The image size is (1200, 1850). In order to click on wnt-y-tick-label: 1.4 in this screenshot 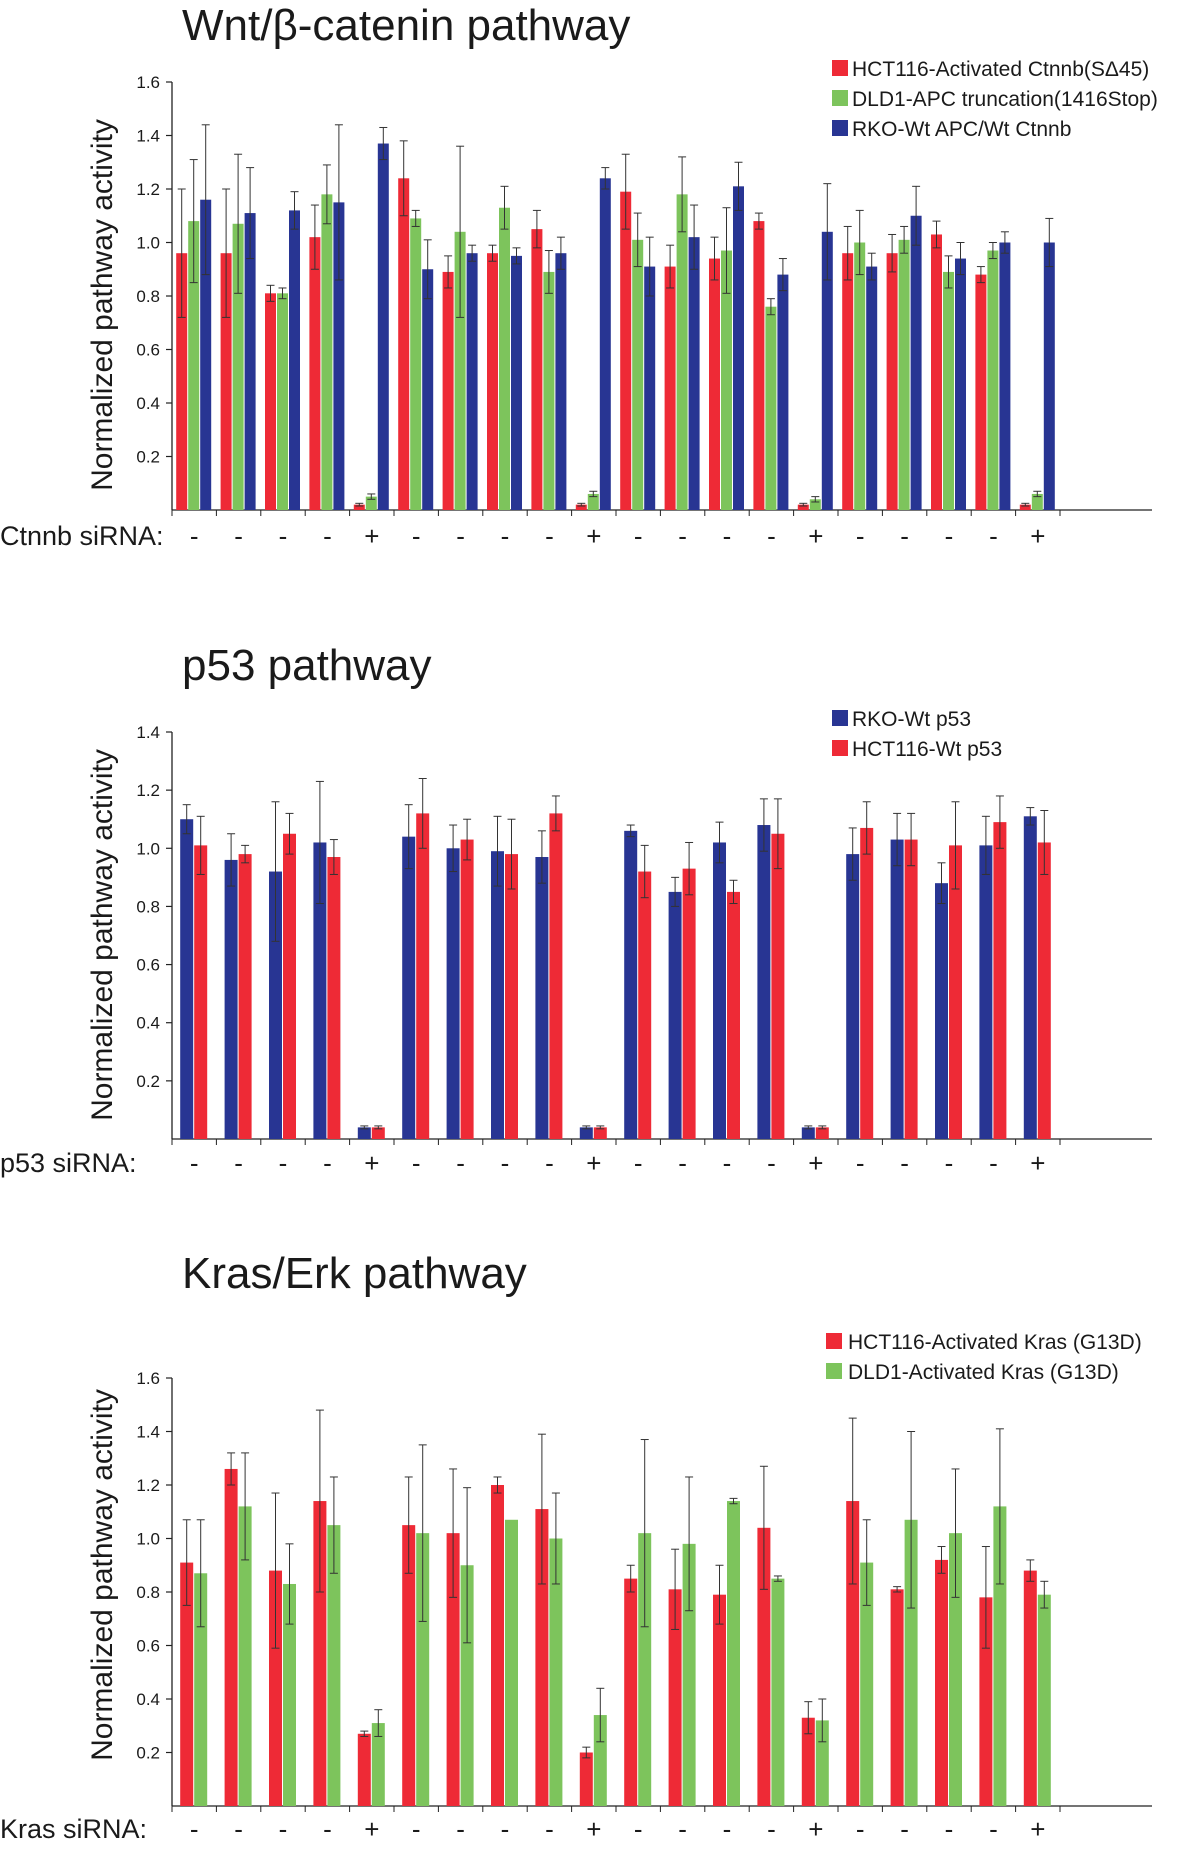, I will do `click(148, 136)`.